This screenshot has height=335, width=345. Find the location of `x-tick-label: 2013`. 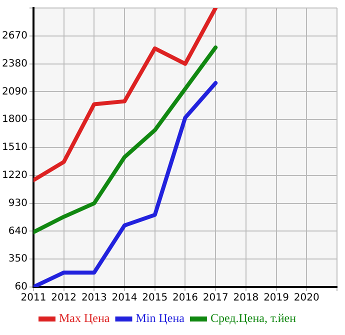

x-tick-label: 2013 is located at coordinates (94, 298).